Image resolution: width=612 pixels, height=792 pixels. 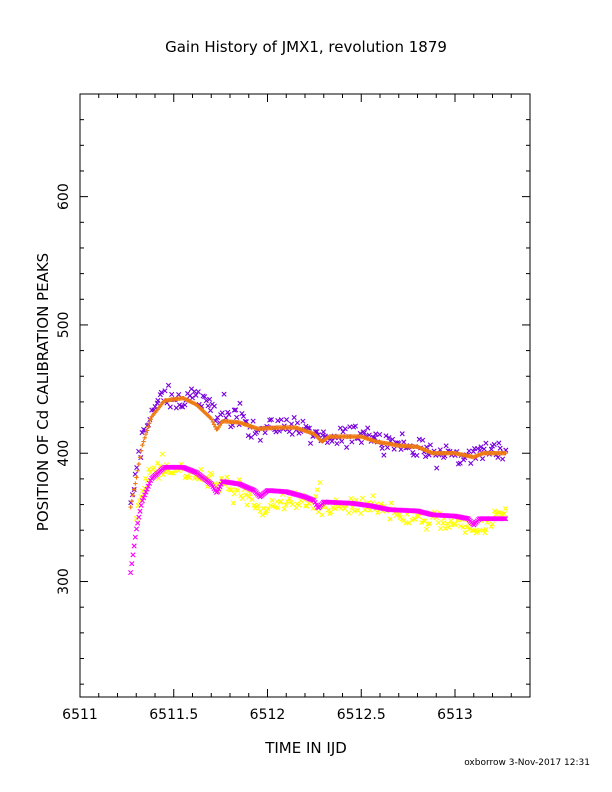 I want to click on x-tick-label: 6511, so click(x=80, y=715).